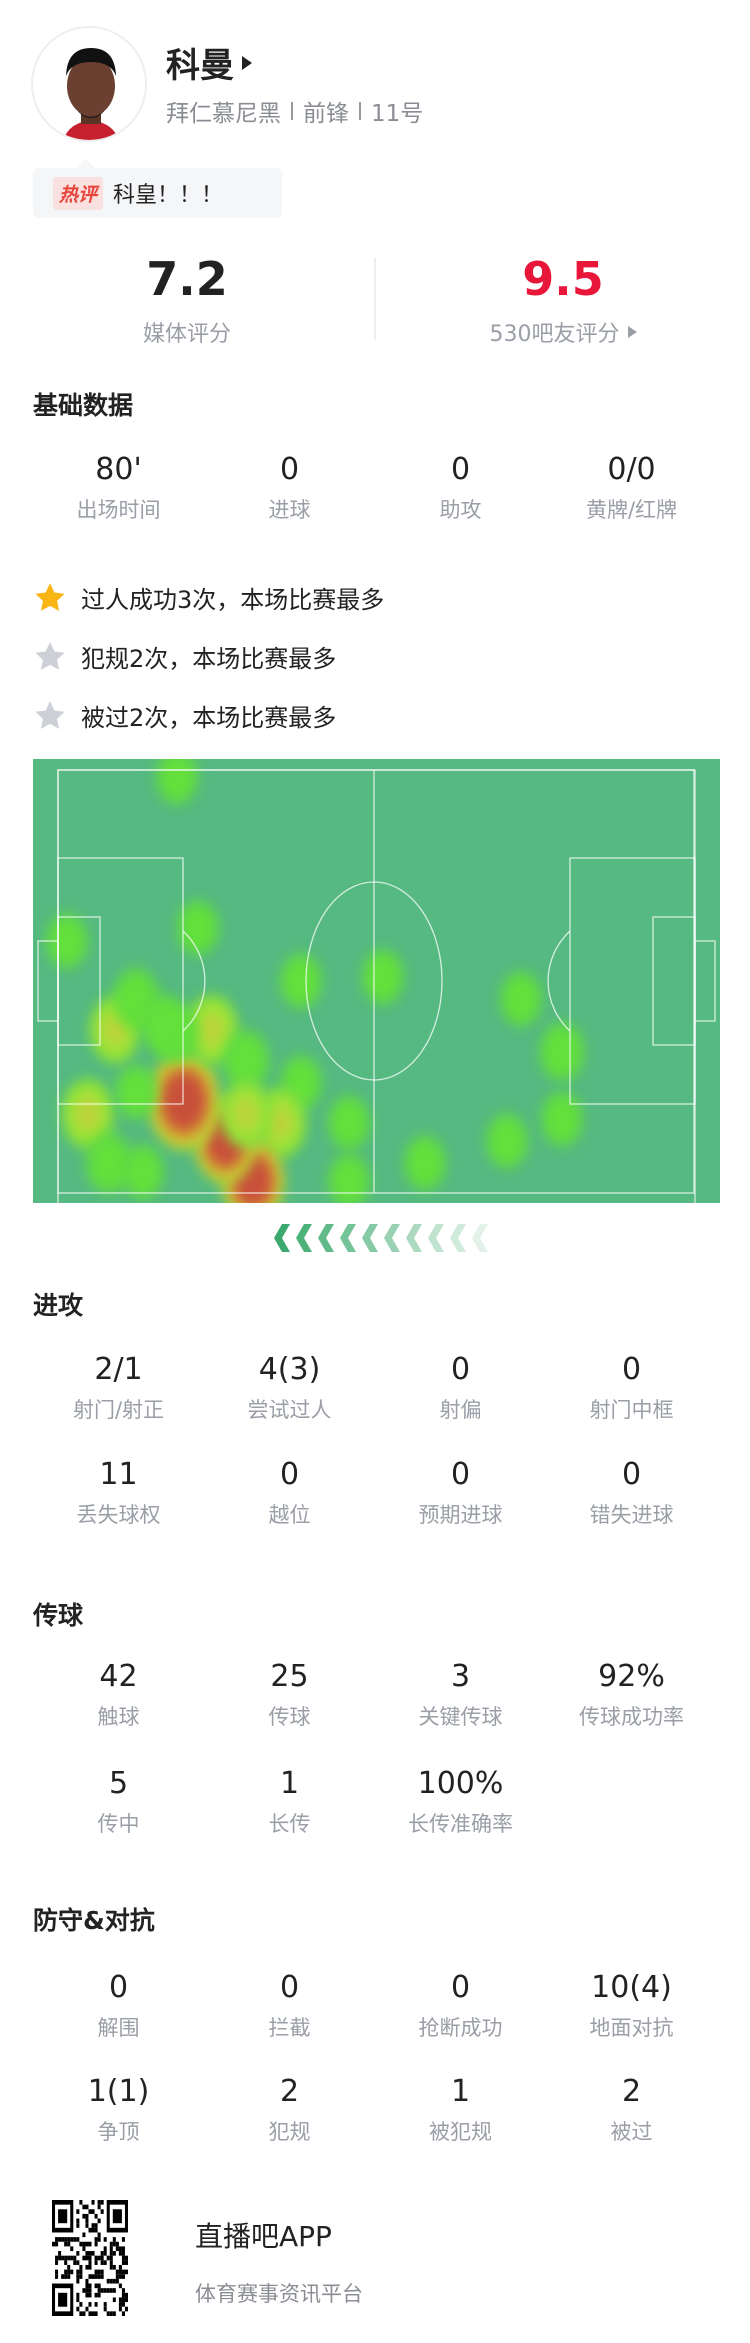 This screenshot has height=2343, width=750. Describe the element at coordinates (118, 1392) in the screenshot. I see `stat-item: 2/1 射门/射正` at that location.